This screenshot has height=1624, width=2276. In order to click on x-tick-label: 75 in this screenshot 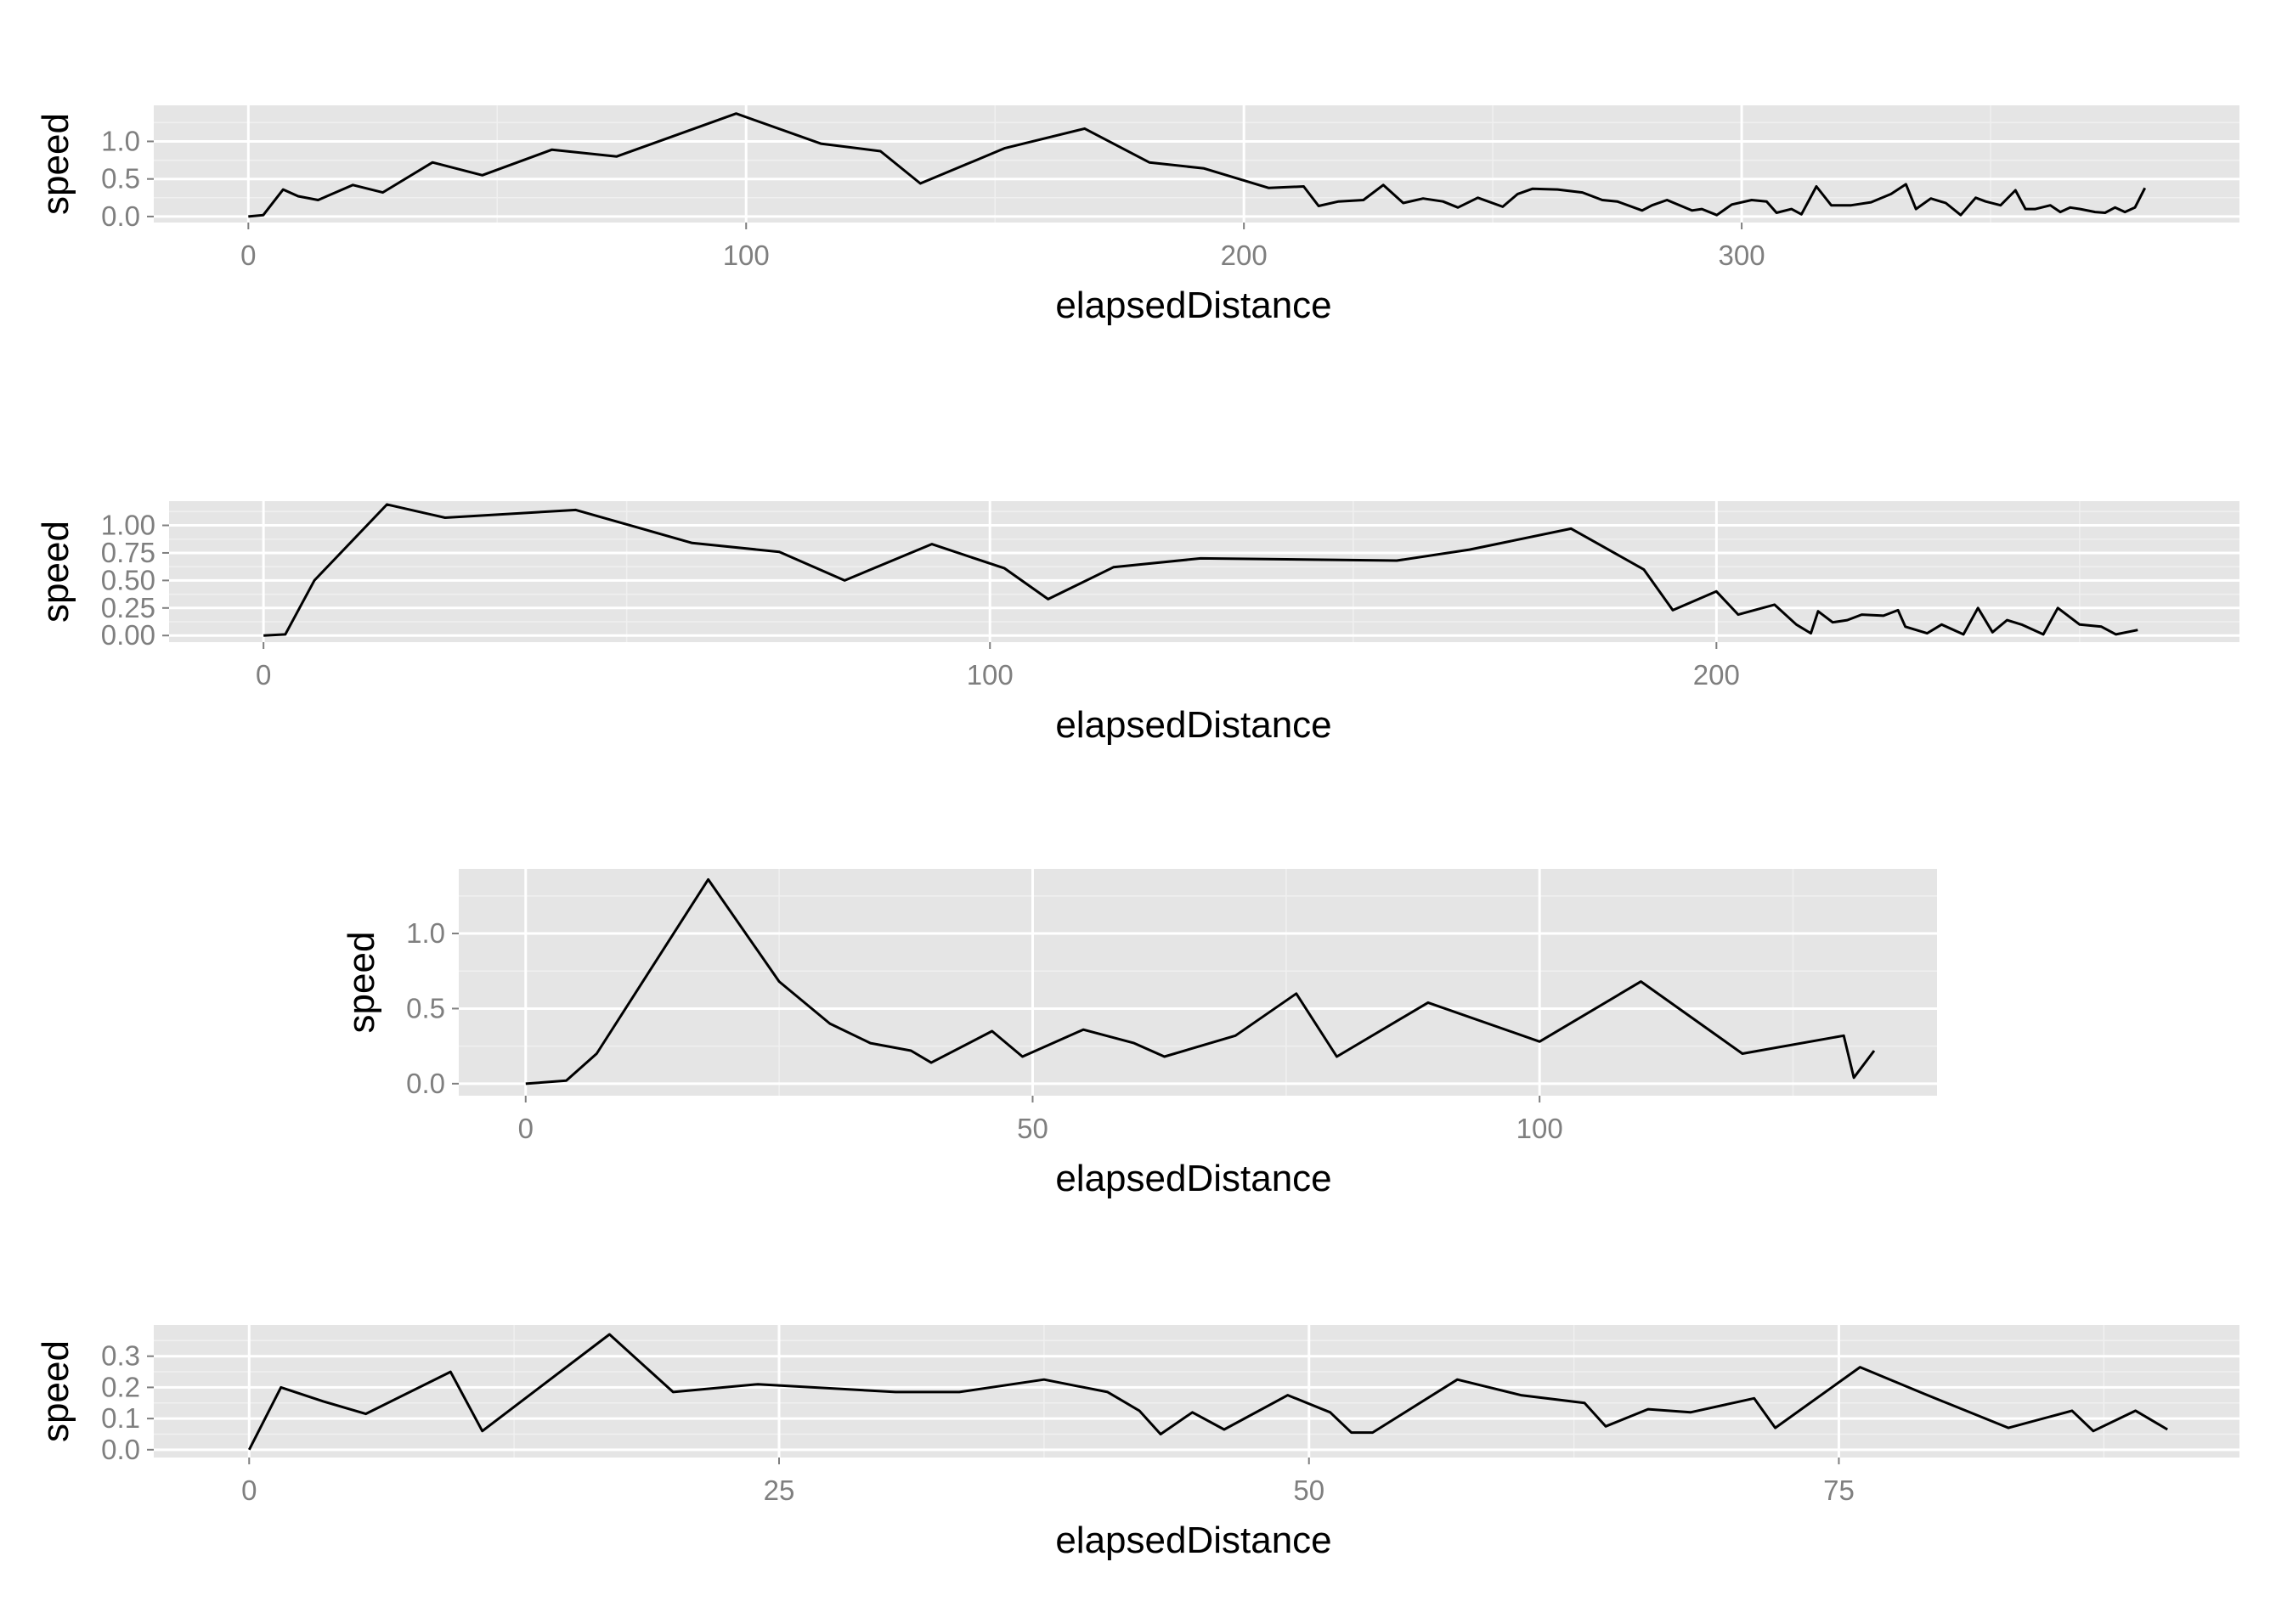, I will do `click(1839, 1491)`.